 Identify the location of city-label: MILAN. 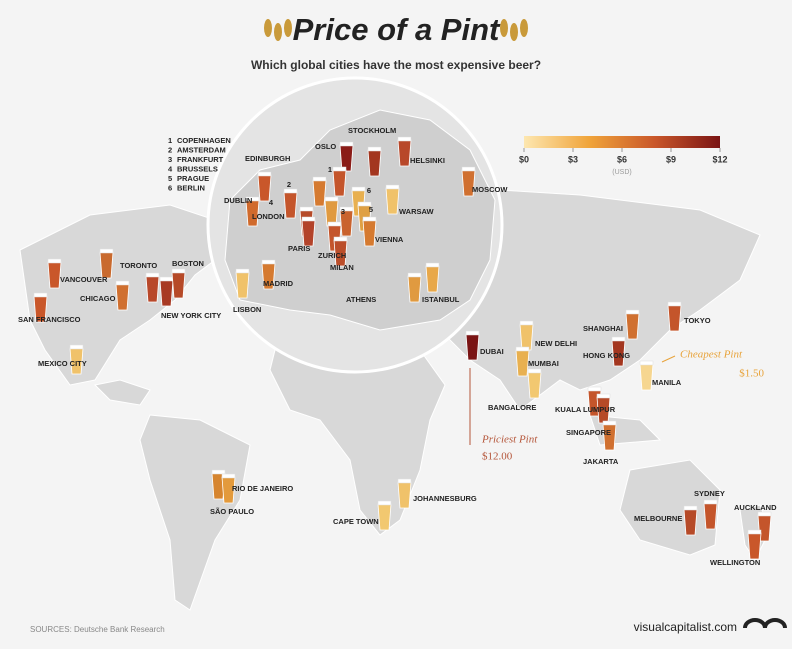
(342, 267).